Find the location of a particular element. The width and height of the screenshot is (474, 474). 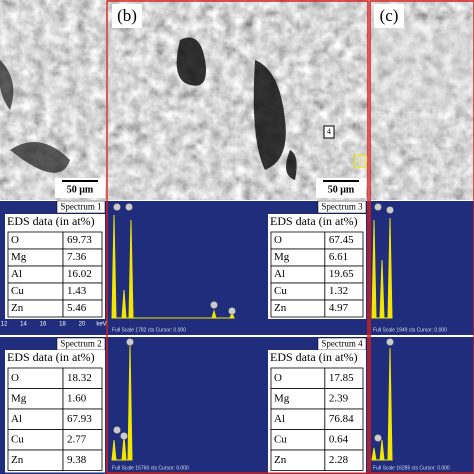

axis-tick-label: 20 is located at coordinates (82, 325).